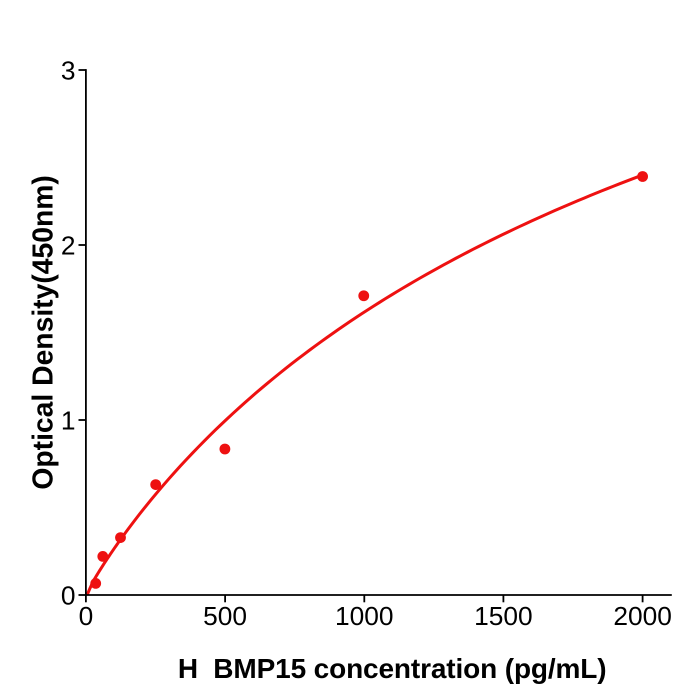 The image size is (700, 700). What do you see at coordinates (43, 332) in the screenshot?
I see `svg-text: Optical Density(450nm)` at bounding box center [43, 332].